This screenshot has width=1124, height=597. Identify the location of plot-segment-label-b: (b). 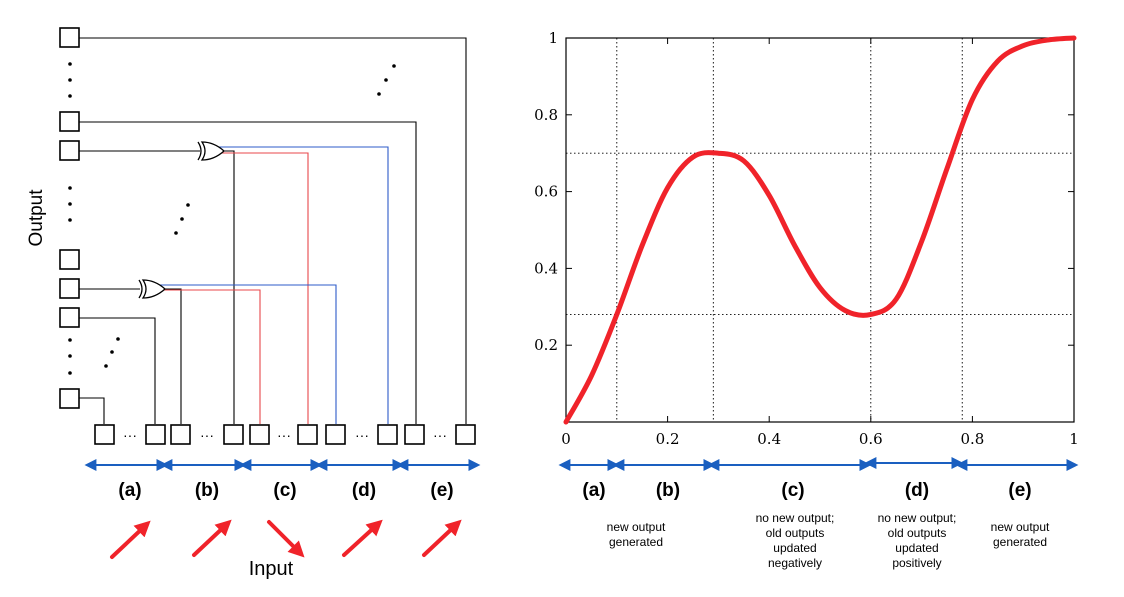
(668, 490).